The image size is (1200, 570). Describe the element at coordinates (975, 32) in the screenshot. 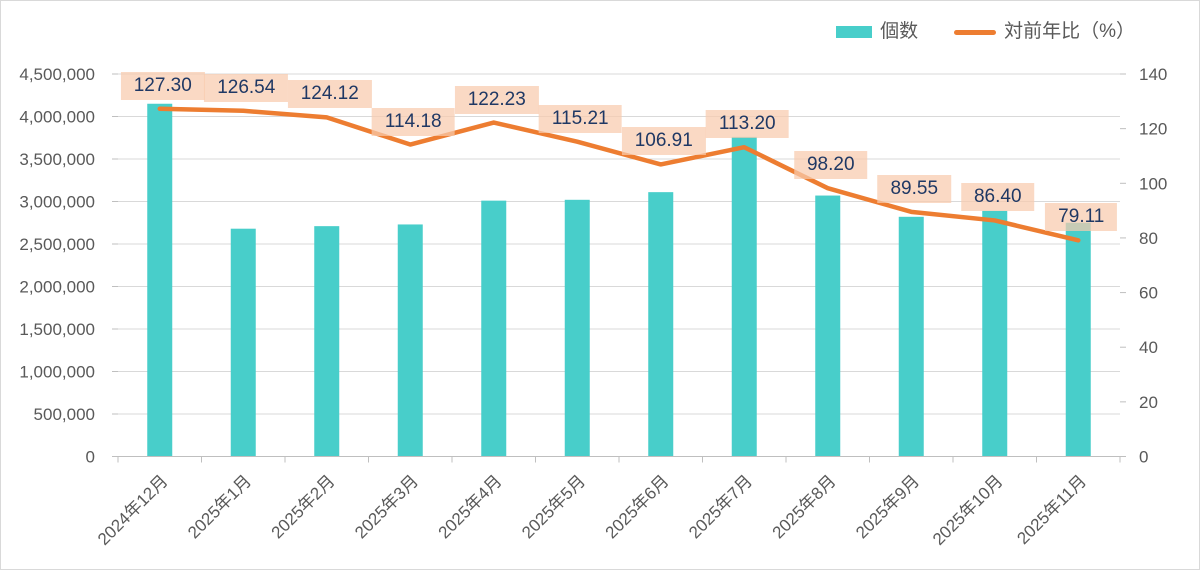

I see `line-series-swatch-icon` at that location.